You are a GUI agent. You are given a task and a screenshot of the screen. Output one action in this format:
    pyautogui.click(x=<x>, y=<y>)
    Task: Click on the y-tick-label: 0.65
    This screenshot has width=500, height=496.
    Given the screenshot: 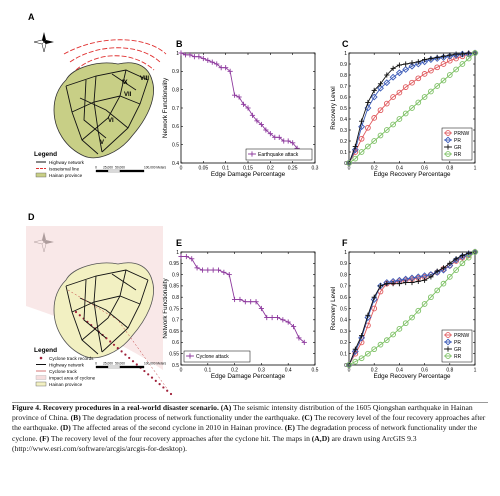 What is the action you would take?
    pyautogui.click(x=174, y=332)
    